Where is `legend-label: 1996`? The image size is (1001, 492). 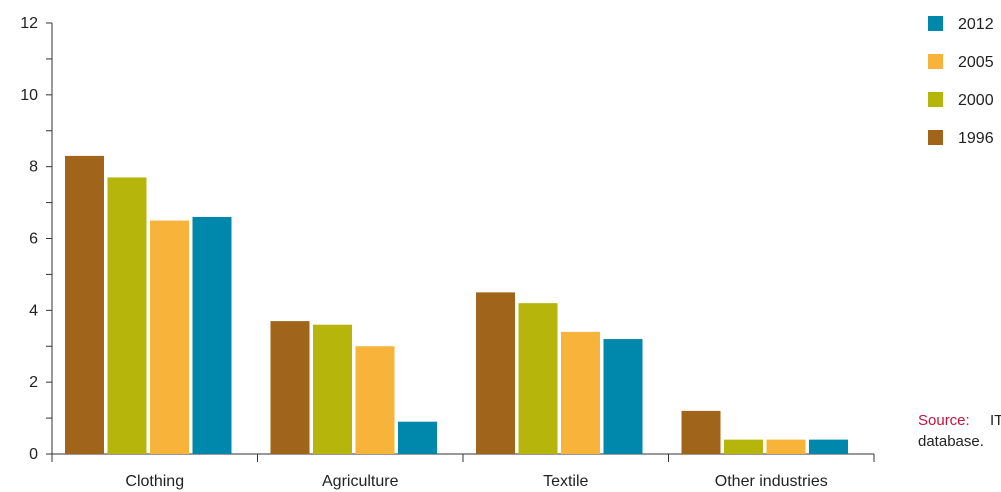
legend-label: 1996 is located at coordinates (976, 138).